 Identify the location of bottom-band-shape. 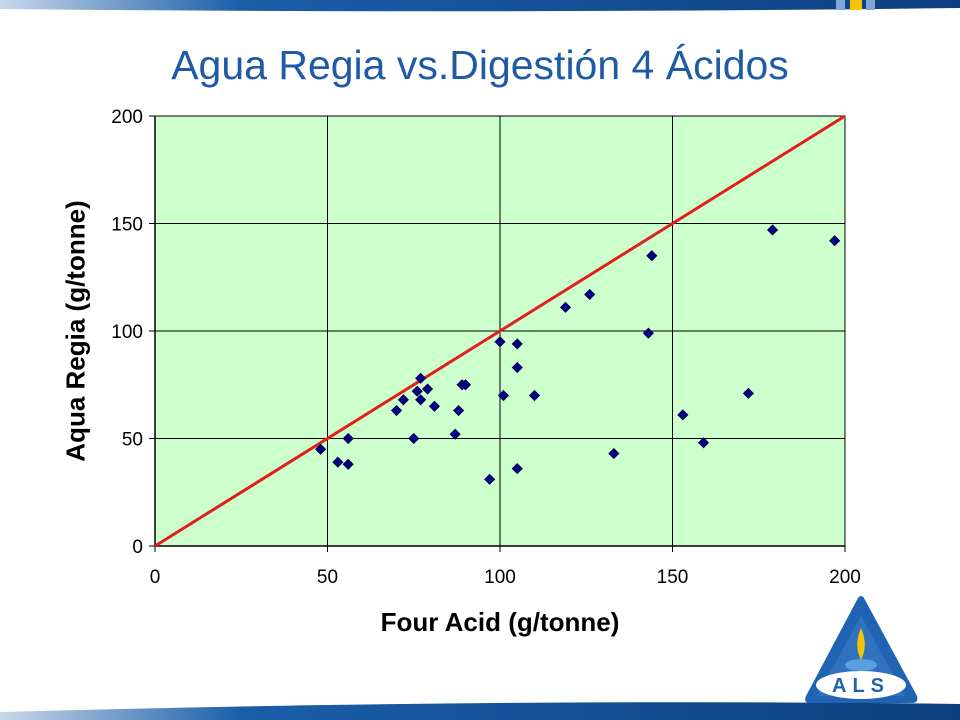
(480, 711).